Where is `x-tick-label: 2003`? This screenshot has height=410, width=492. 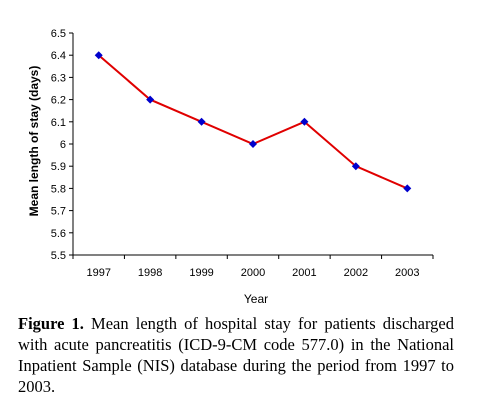
x-tick-label: 2003 is located at coordinates (407, 273).